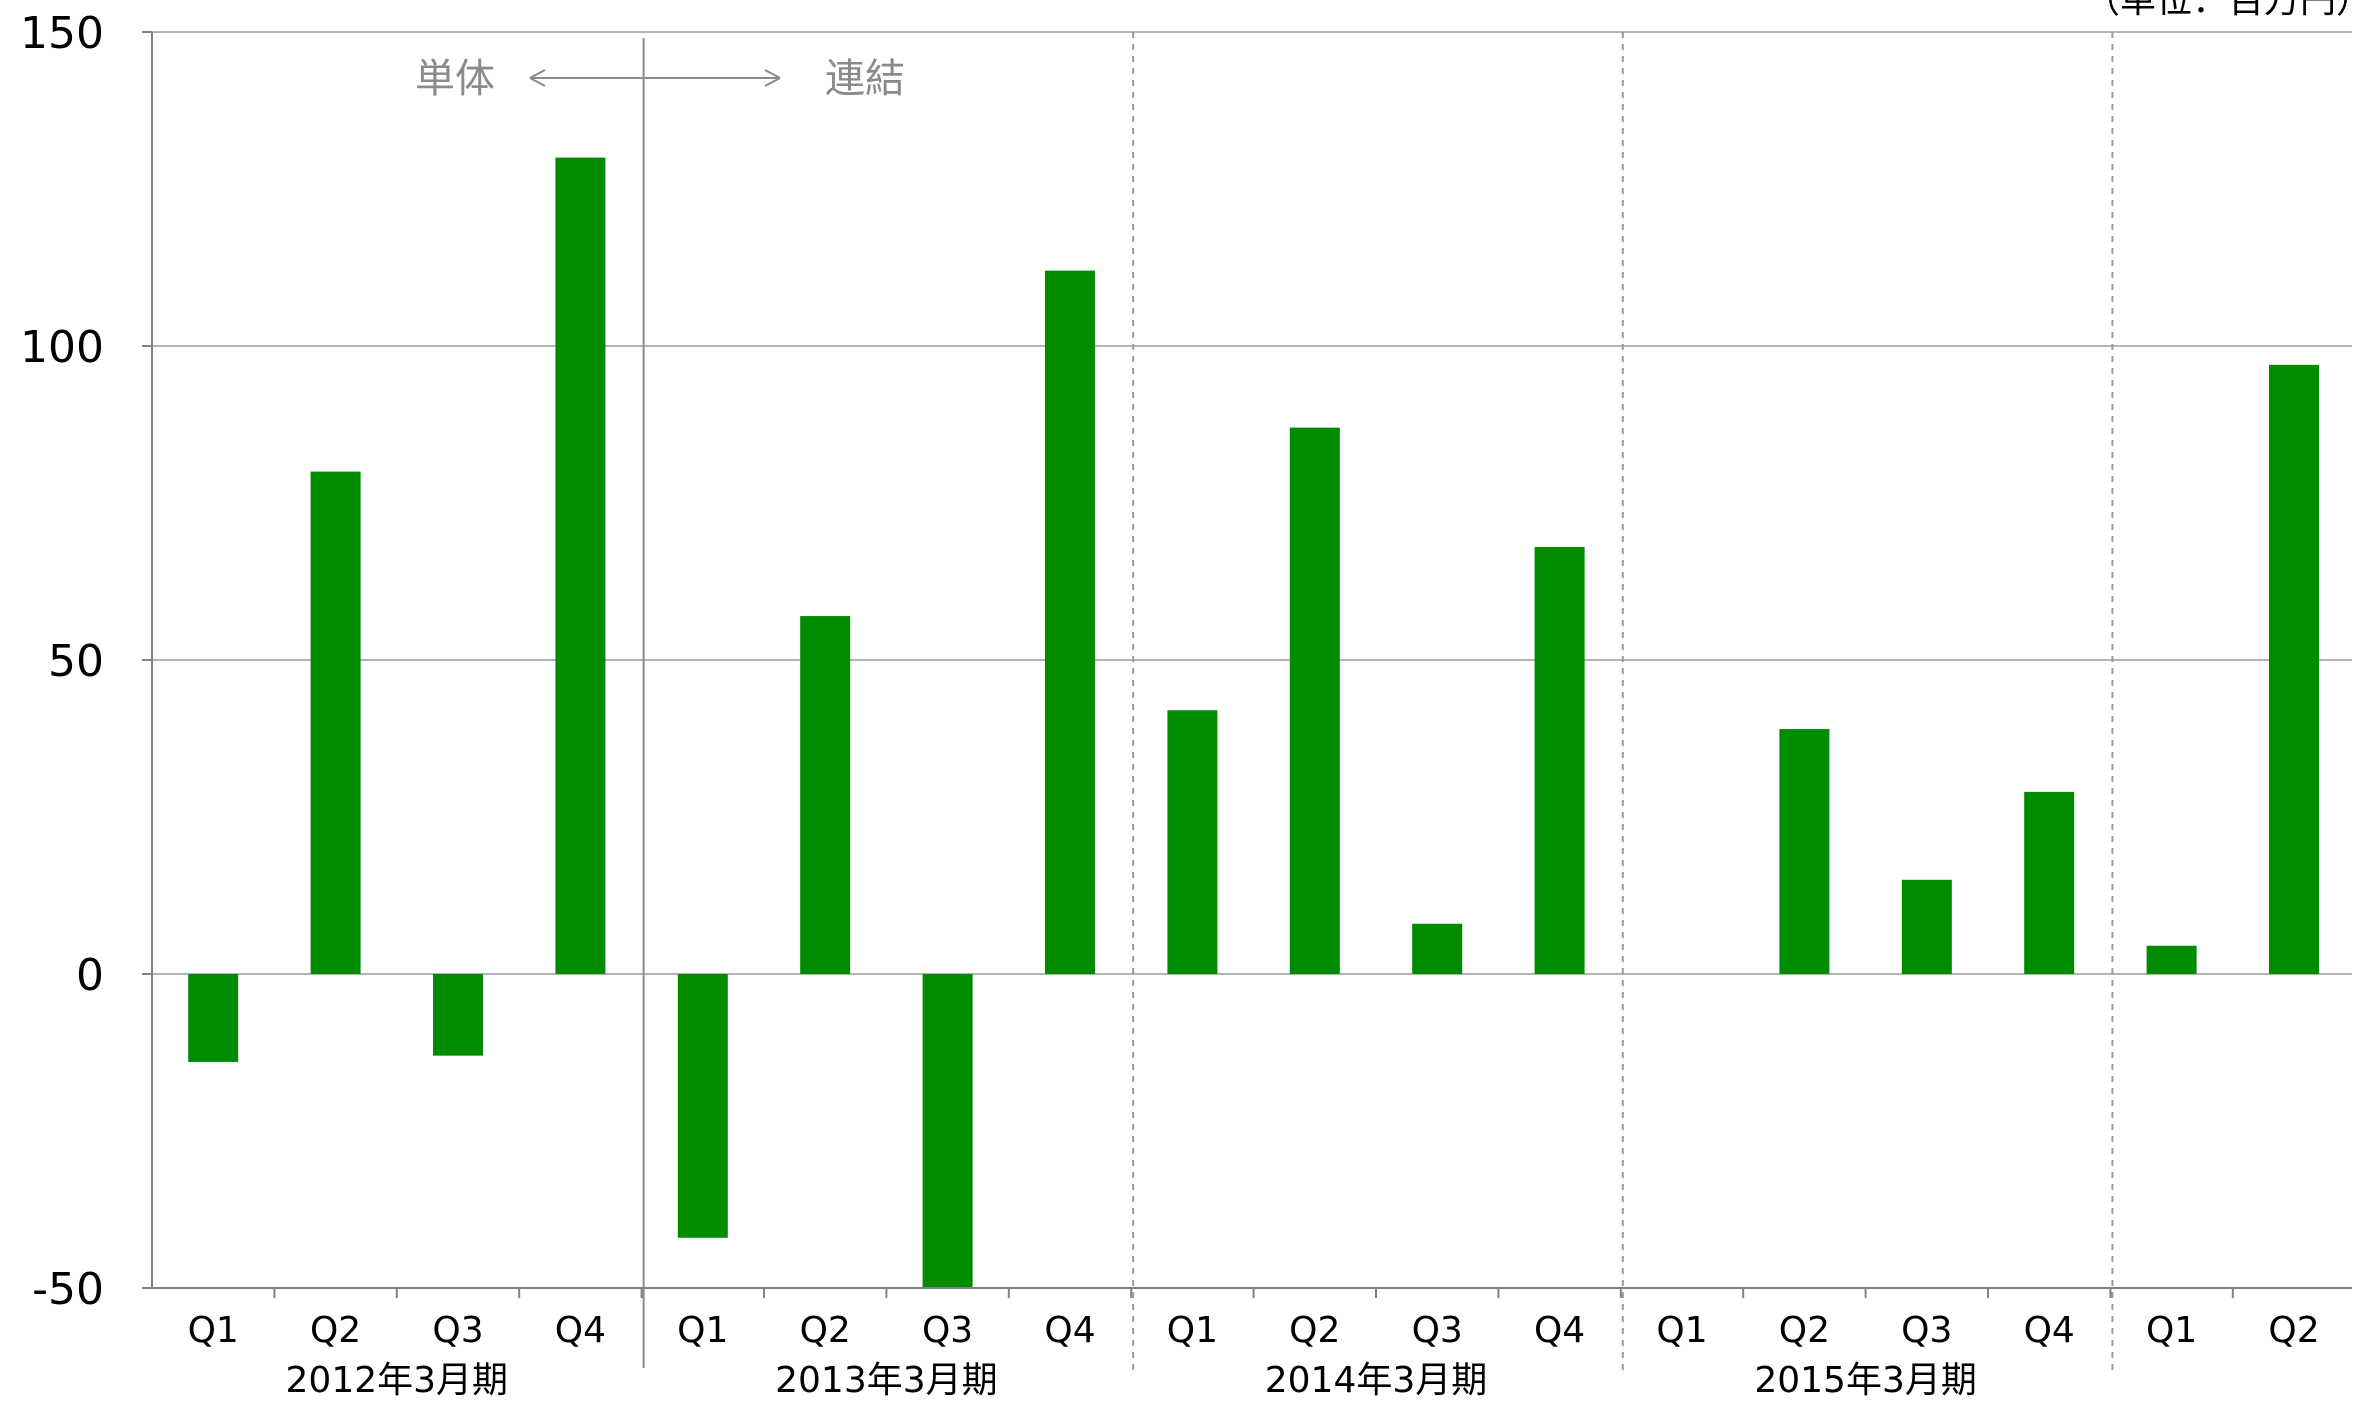 The height and width of the screenshot is (1402, 2372). I want to click on y-tick-label: 0, so click(90, 975).